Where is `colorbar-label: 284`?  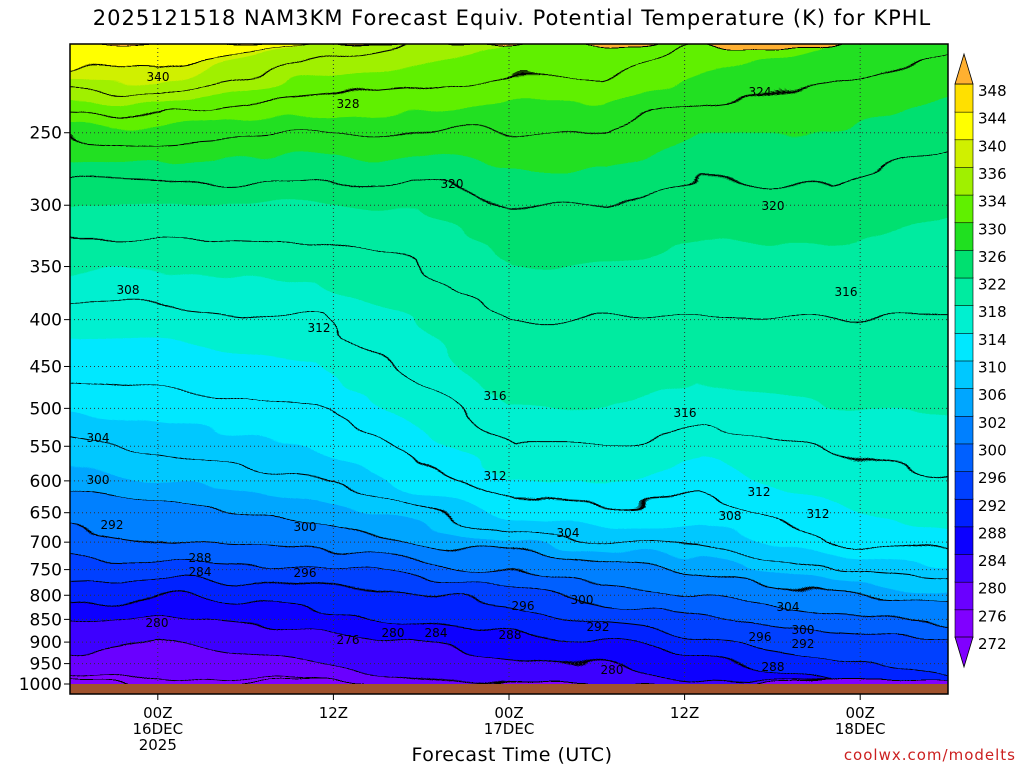 colorbar-label: 284 is located at coordinates (992, 561).